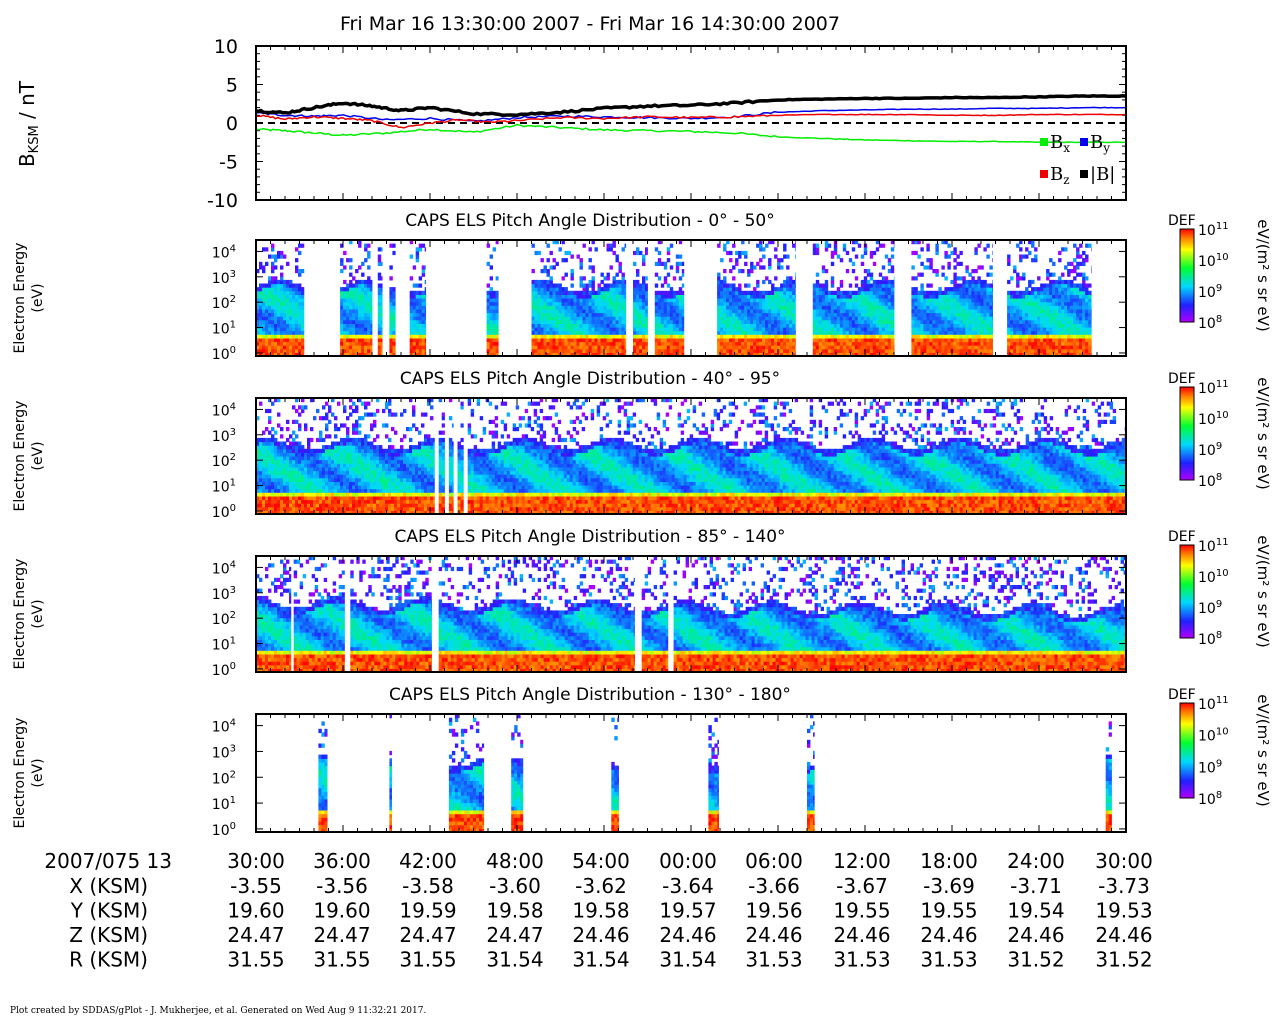  Describe the element at coordinates (1060, 175) in the screenshot. I see `legend-entry: Bz` at that location.